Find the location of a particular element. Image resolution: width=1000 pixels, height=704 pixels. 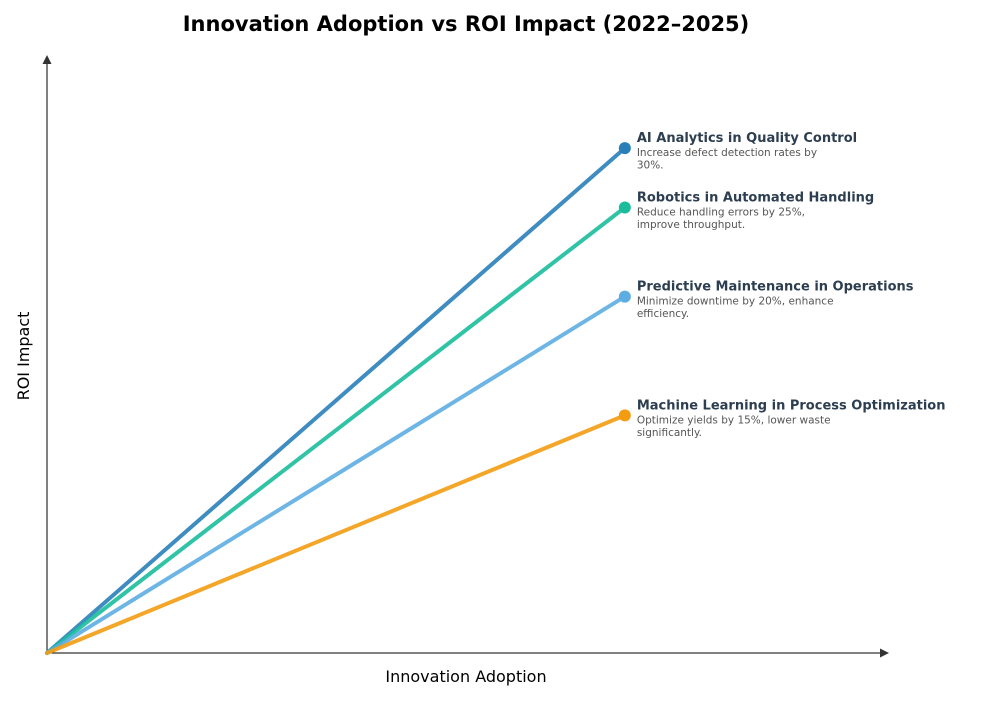

series-label: Machine Learning in Process Optimization is located at coordinates (791, 405).